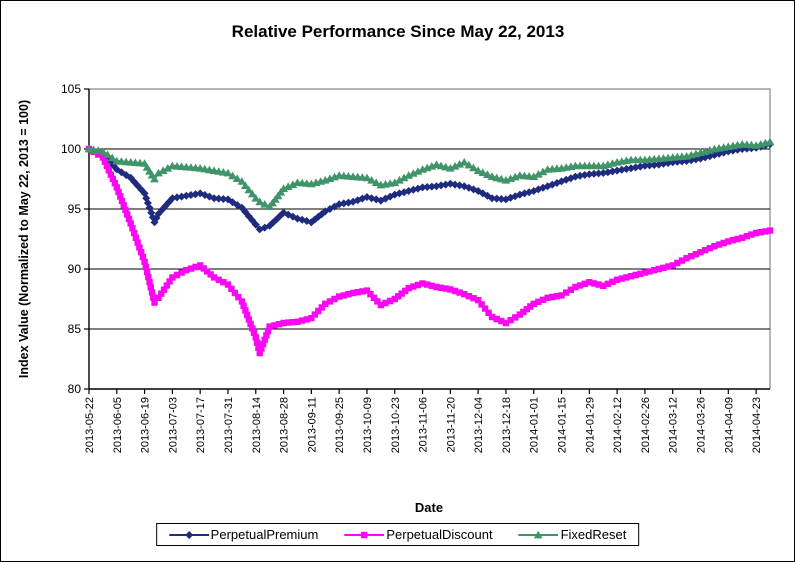 Image resolution: width=795 pixels, height=562 pixels. What do you see at coordinates (257, 425) in the screenshot?
I see `x-tick-label: 2013-08-14` at bounding box center [257, 425].